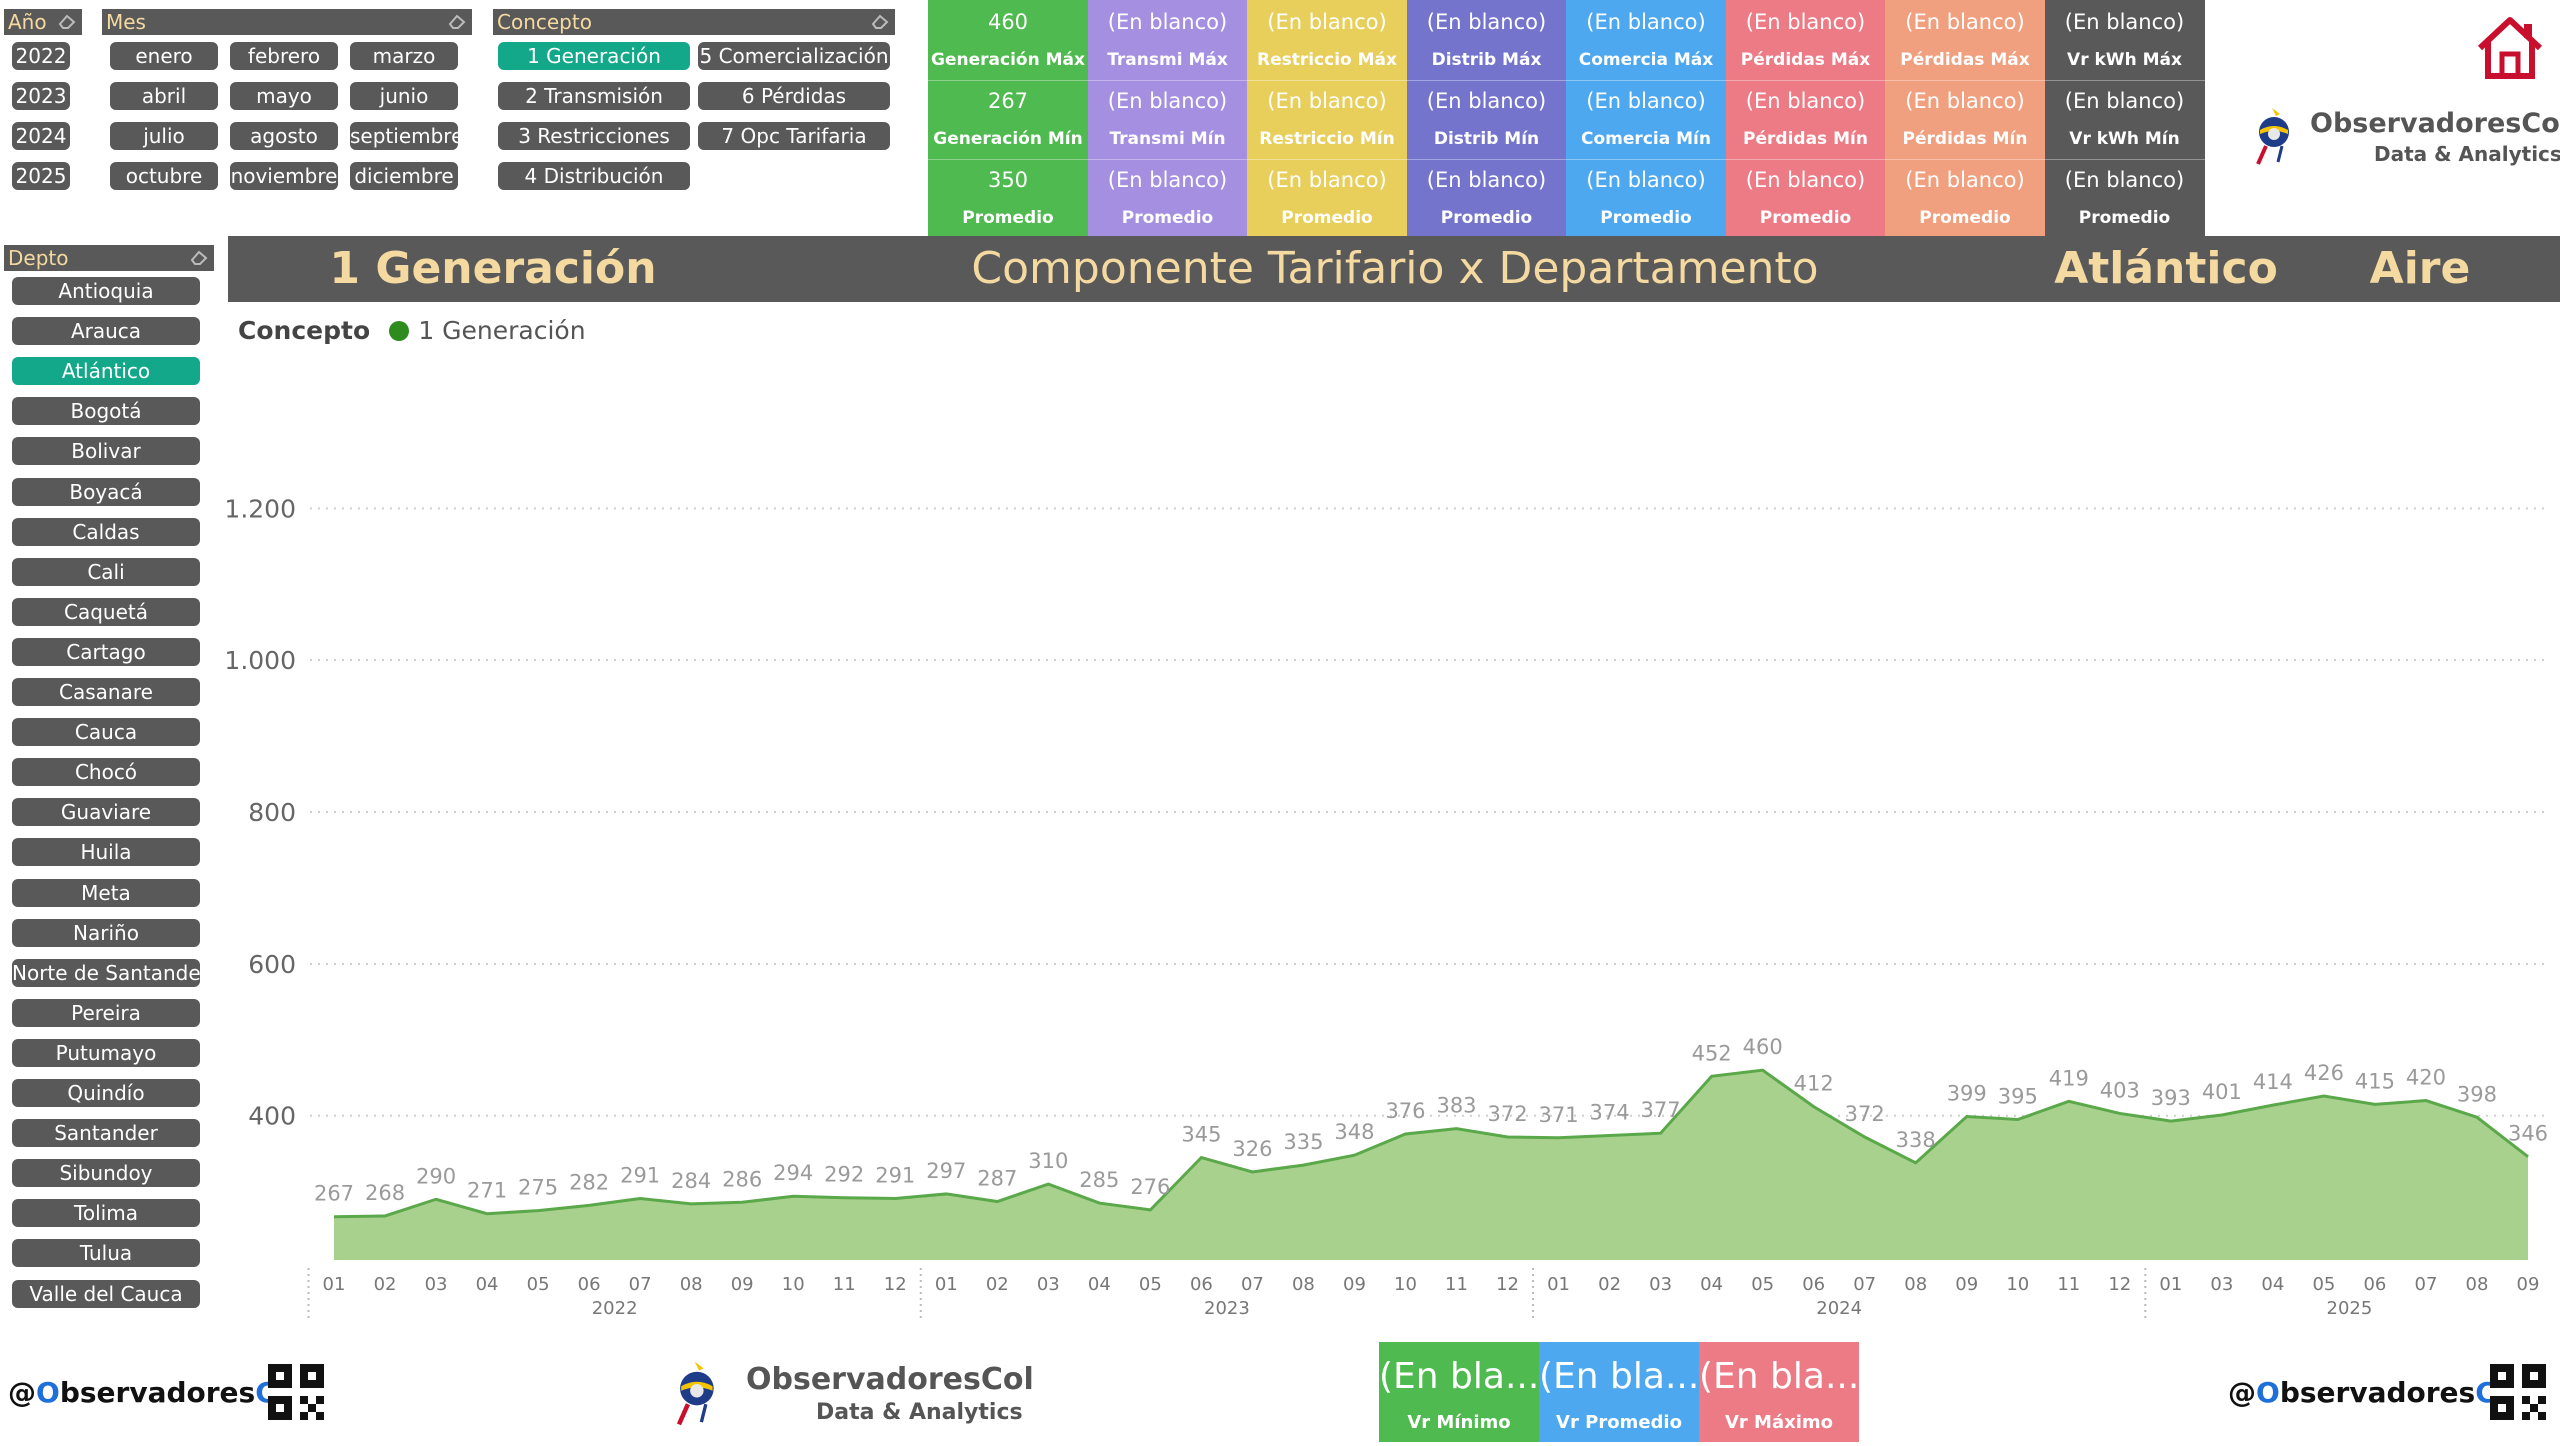 The image size is (2560, 1446). Describe the element at coordinates (794, 96) in the screenshot. I see `concept-option: 6 Pérdidas` at that location.